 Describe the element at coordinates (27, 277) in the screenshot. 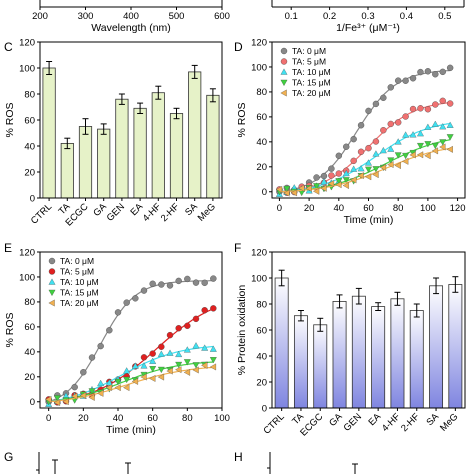

I see `panel-e-ytick-label-5: 100` at that location.